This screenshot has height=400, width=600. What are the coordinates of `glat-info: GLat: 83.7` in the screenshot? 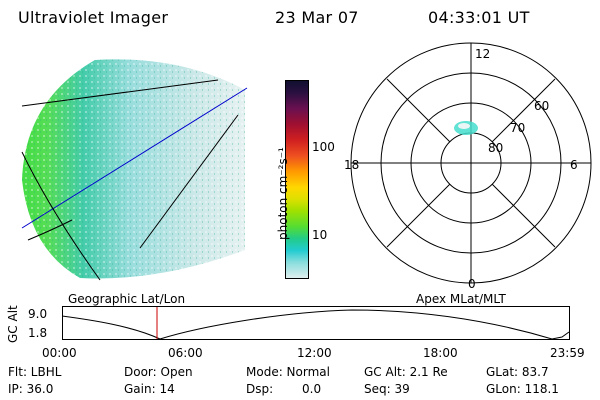 It's located at (517, 372).